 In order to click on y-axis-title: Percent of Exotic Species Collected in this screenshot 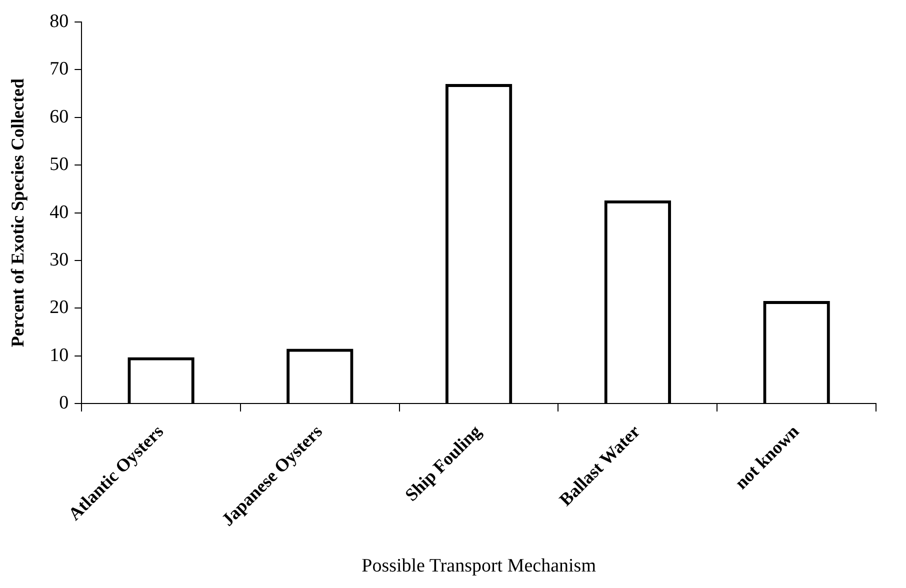, I will do `click(17, 213)`.